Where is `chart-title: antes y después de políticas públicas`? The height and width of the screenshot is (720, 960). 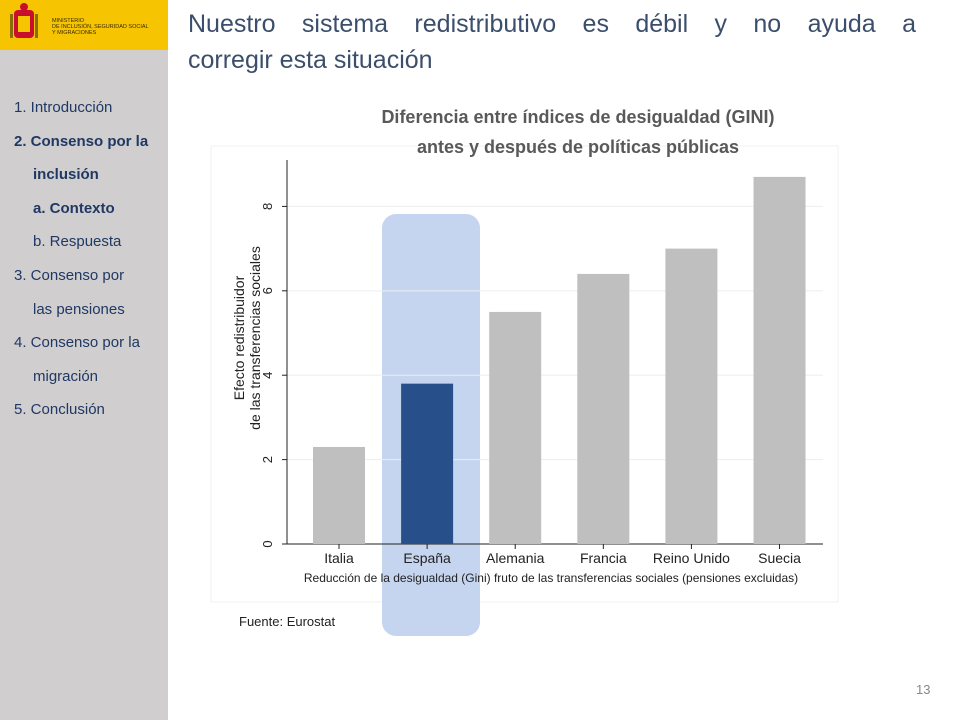 chart-title: antes y después de políticas públicas is located at coordinates (578, 147).